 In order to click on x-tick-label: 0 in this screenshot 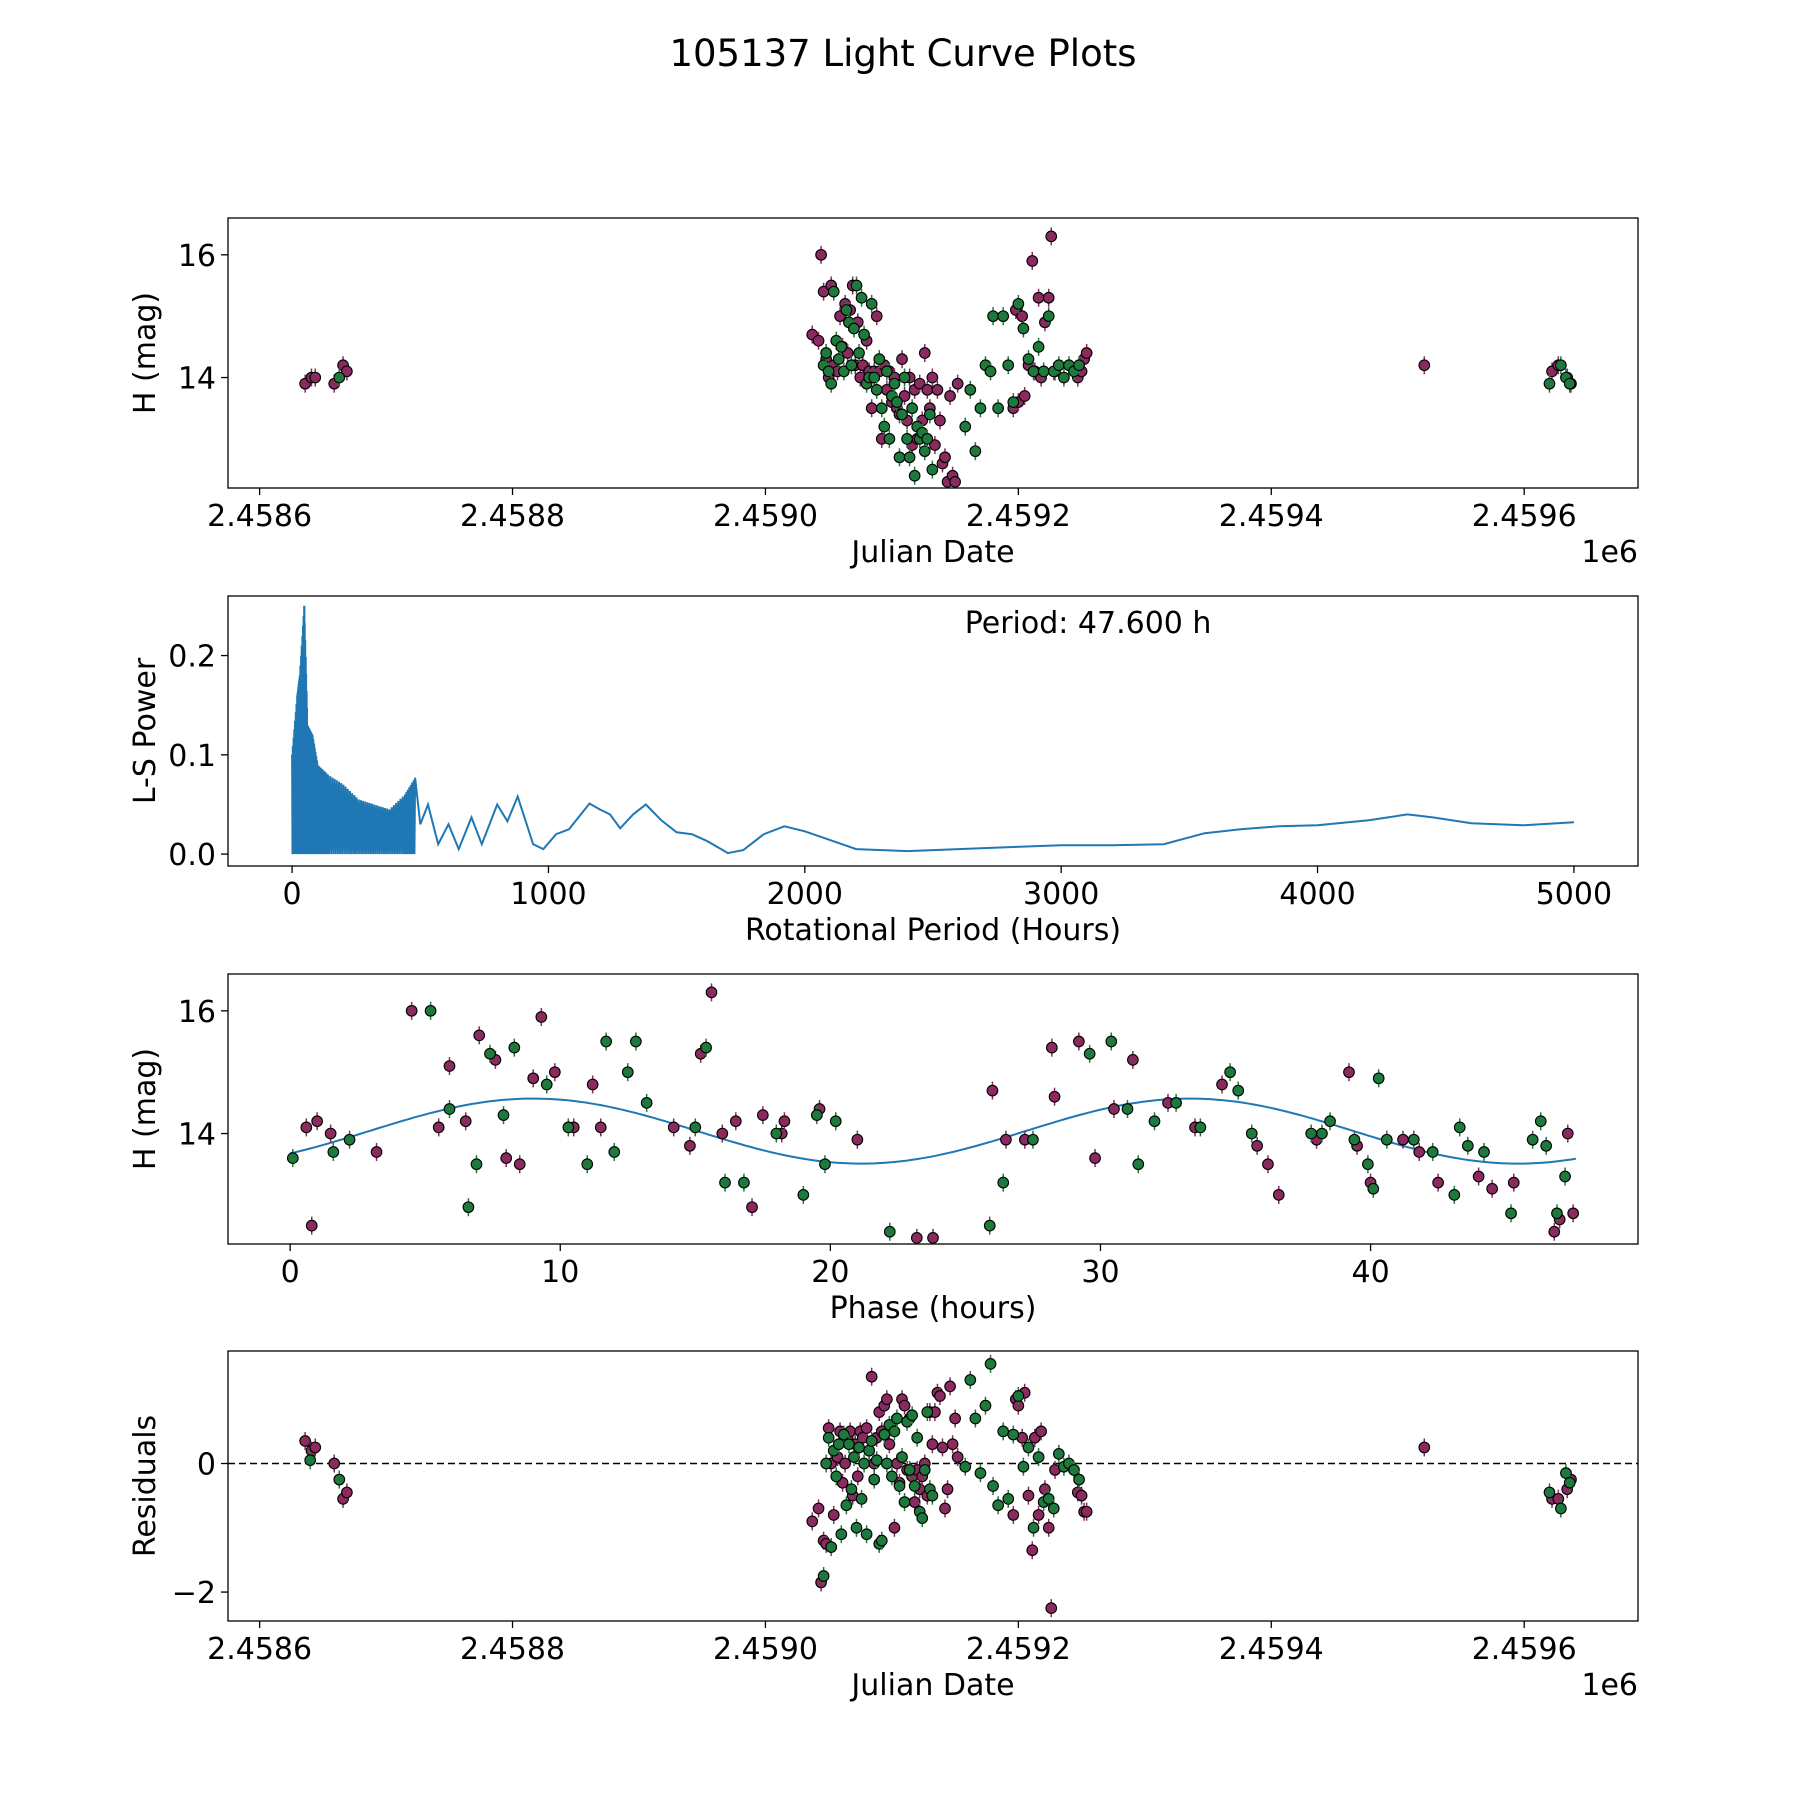, I will do `click(290, 1272)`.